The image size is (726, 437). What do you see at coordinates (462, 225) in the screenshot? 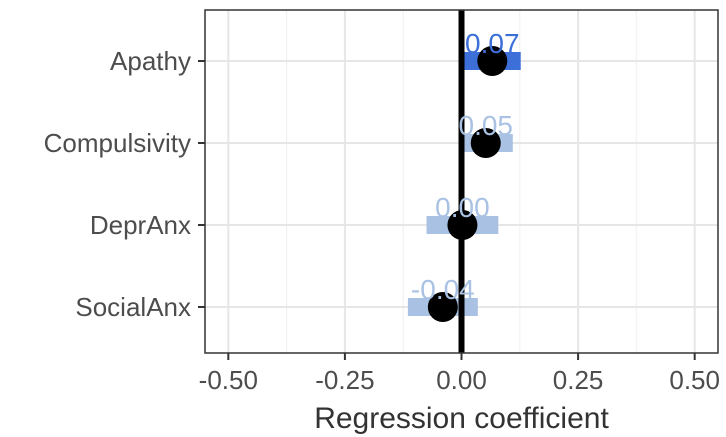
I see `point-depranx` at bounding box center [462, 225].